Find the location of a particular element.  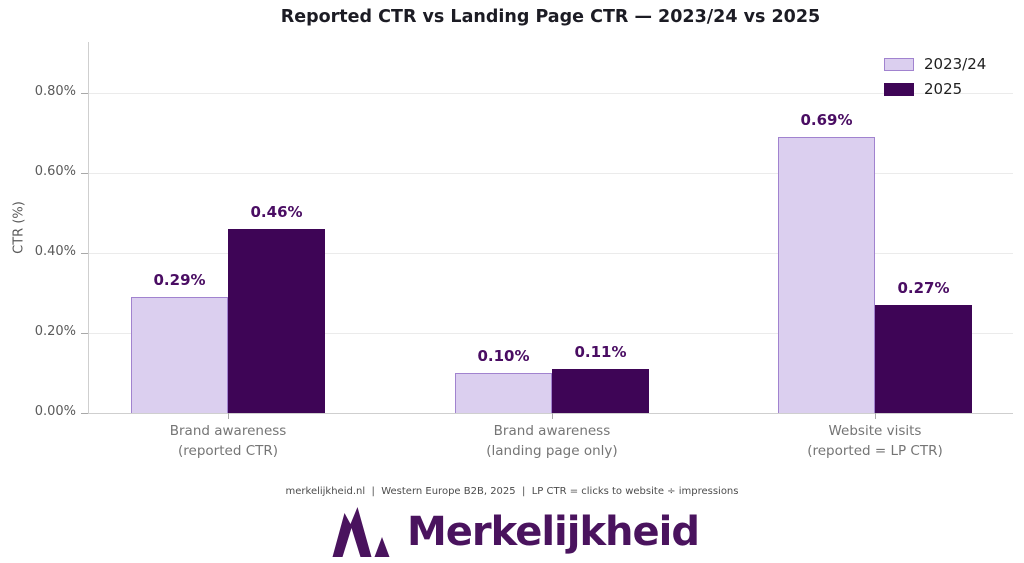

legend-item-2025: 2025 is located at coordinates (935, 89).